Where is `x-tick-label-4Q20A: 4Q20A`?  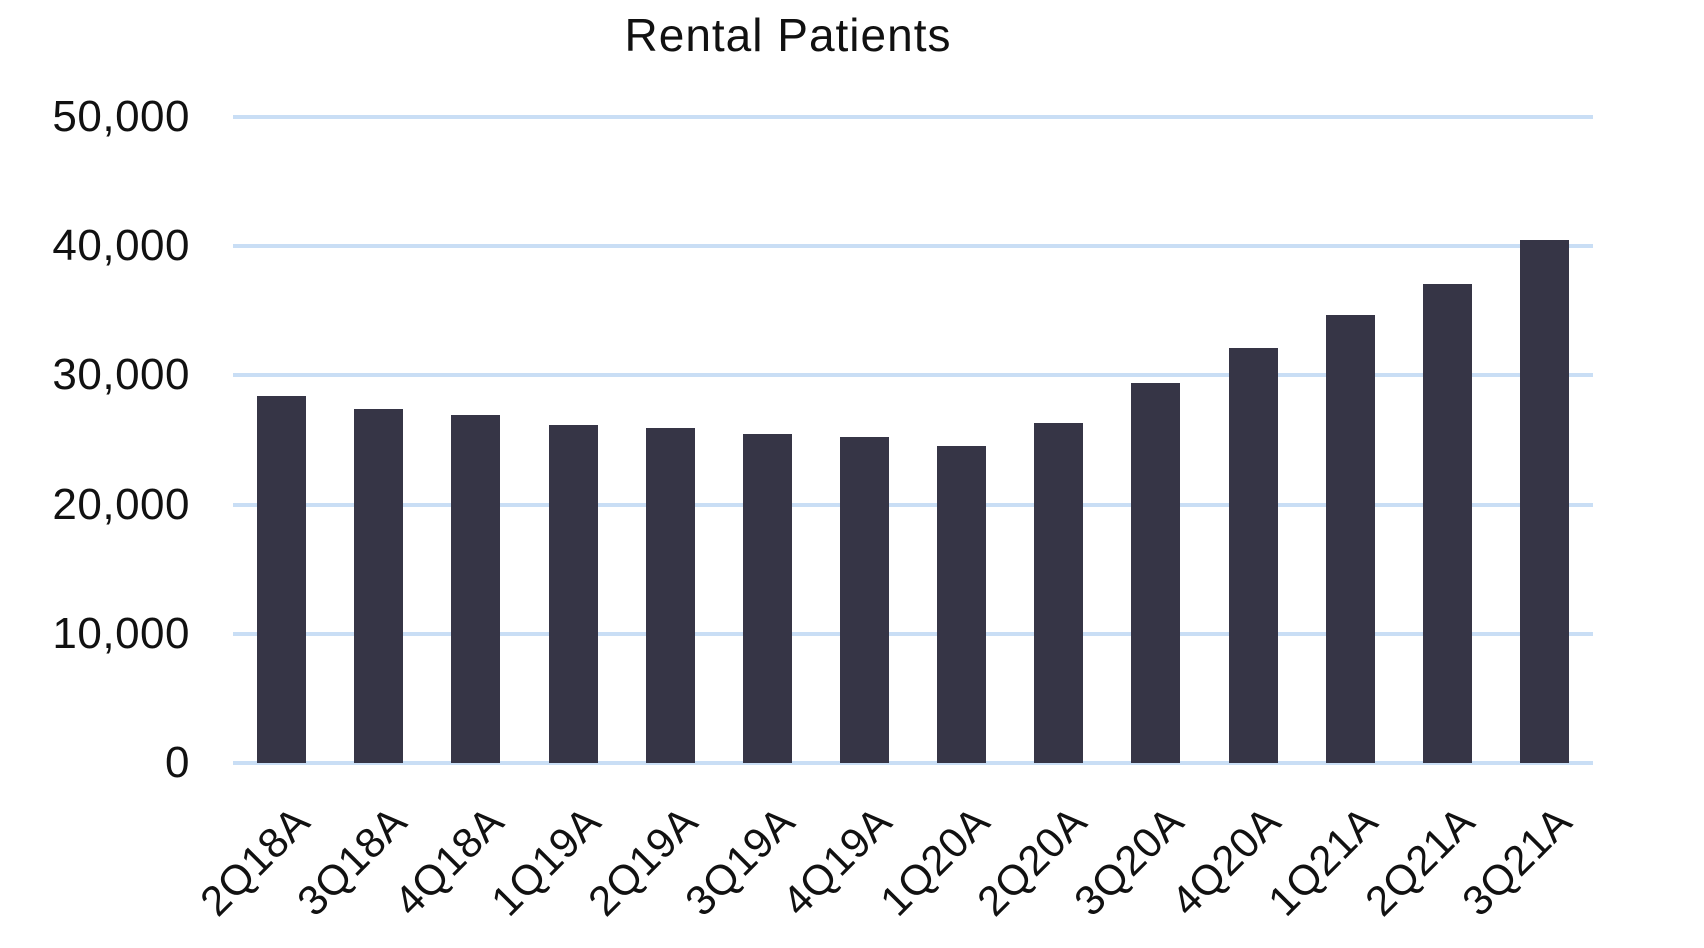
x-tick-label-4Q20A: 4Q20A is located at coordinates (1226, 861).